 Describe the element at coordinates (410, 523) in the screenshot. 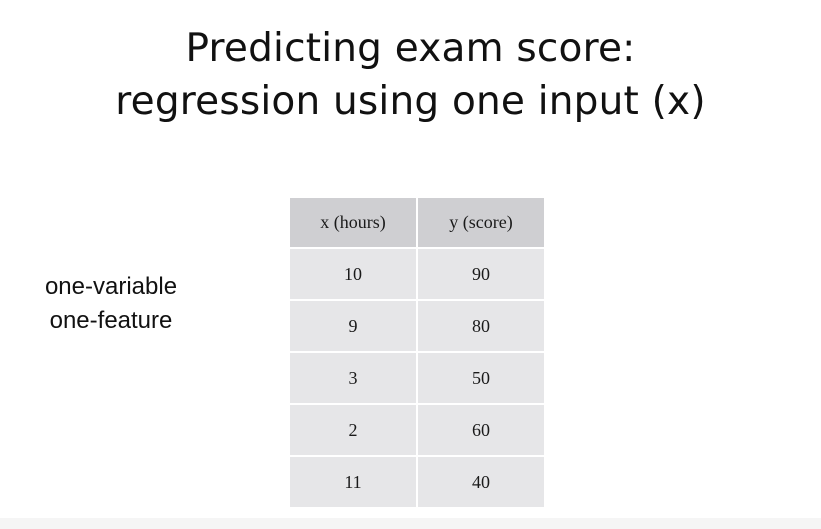

I see `bottom-strip` at that location.